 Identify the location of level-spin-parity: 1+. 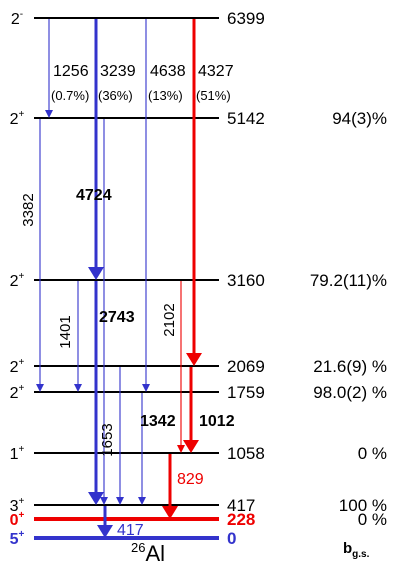
(17, 453).